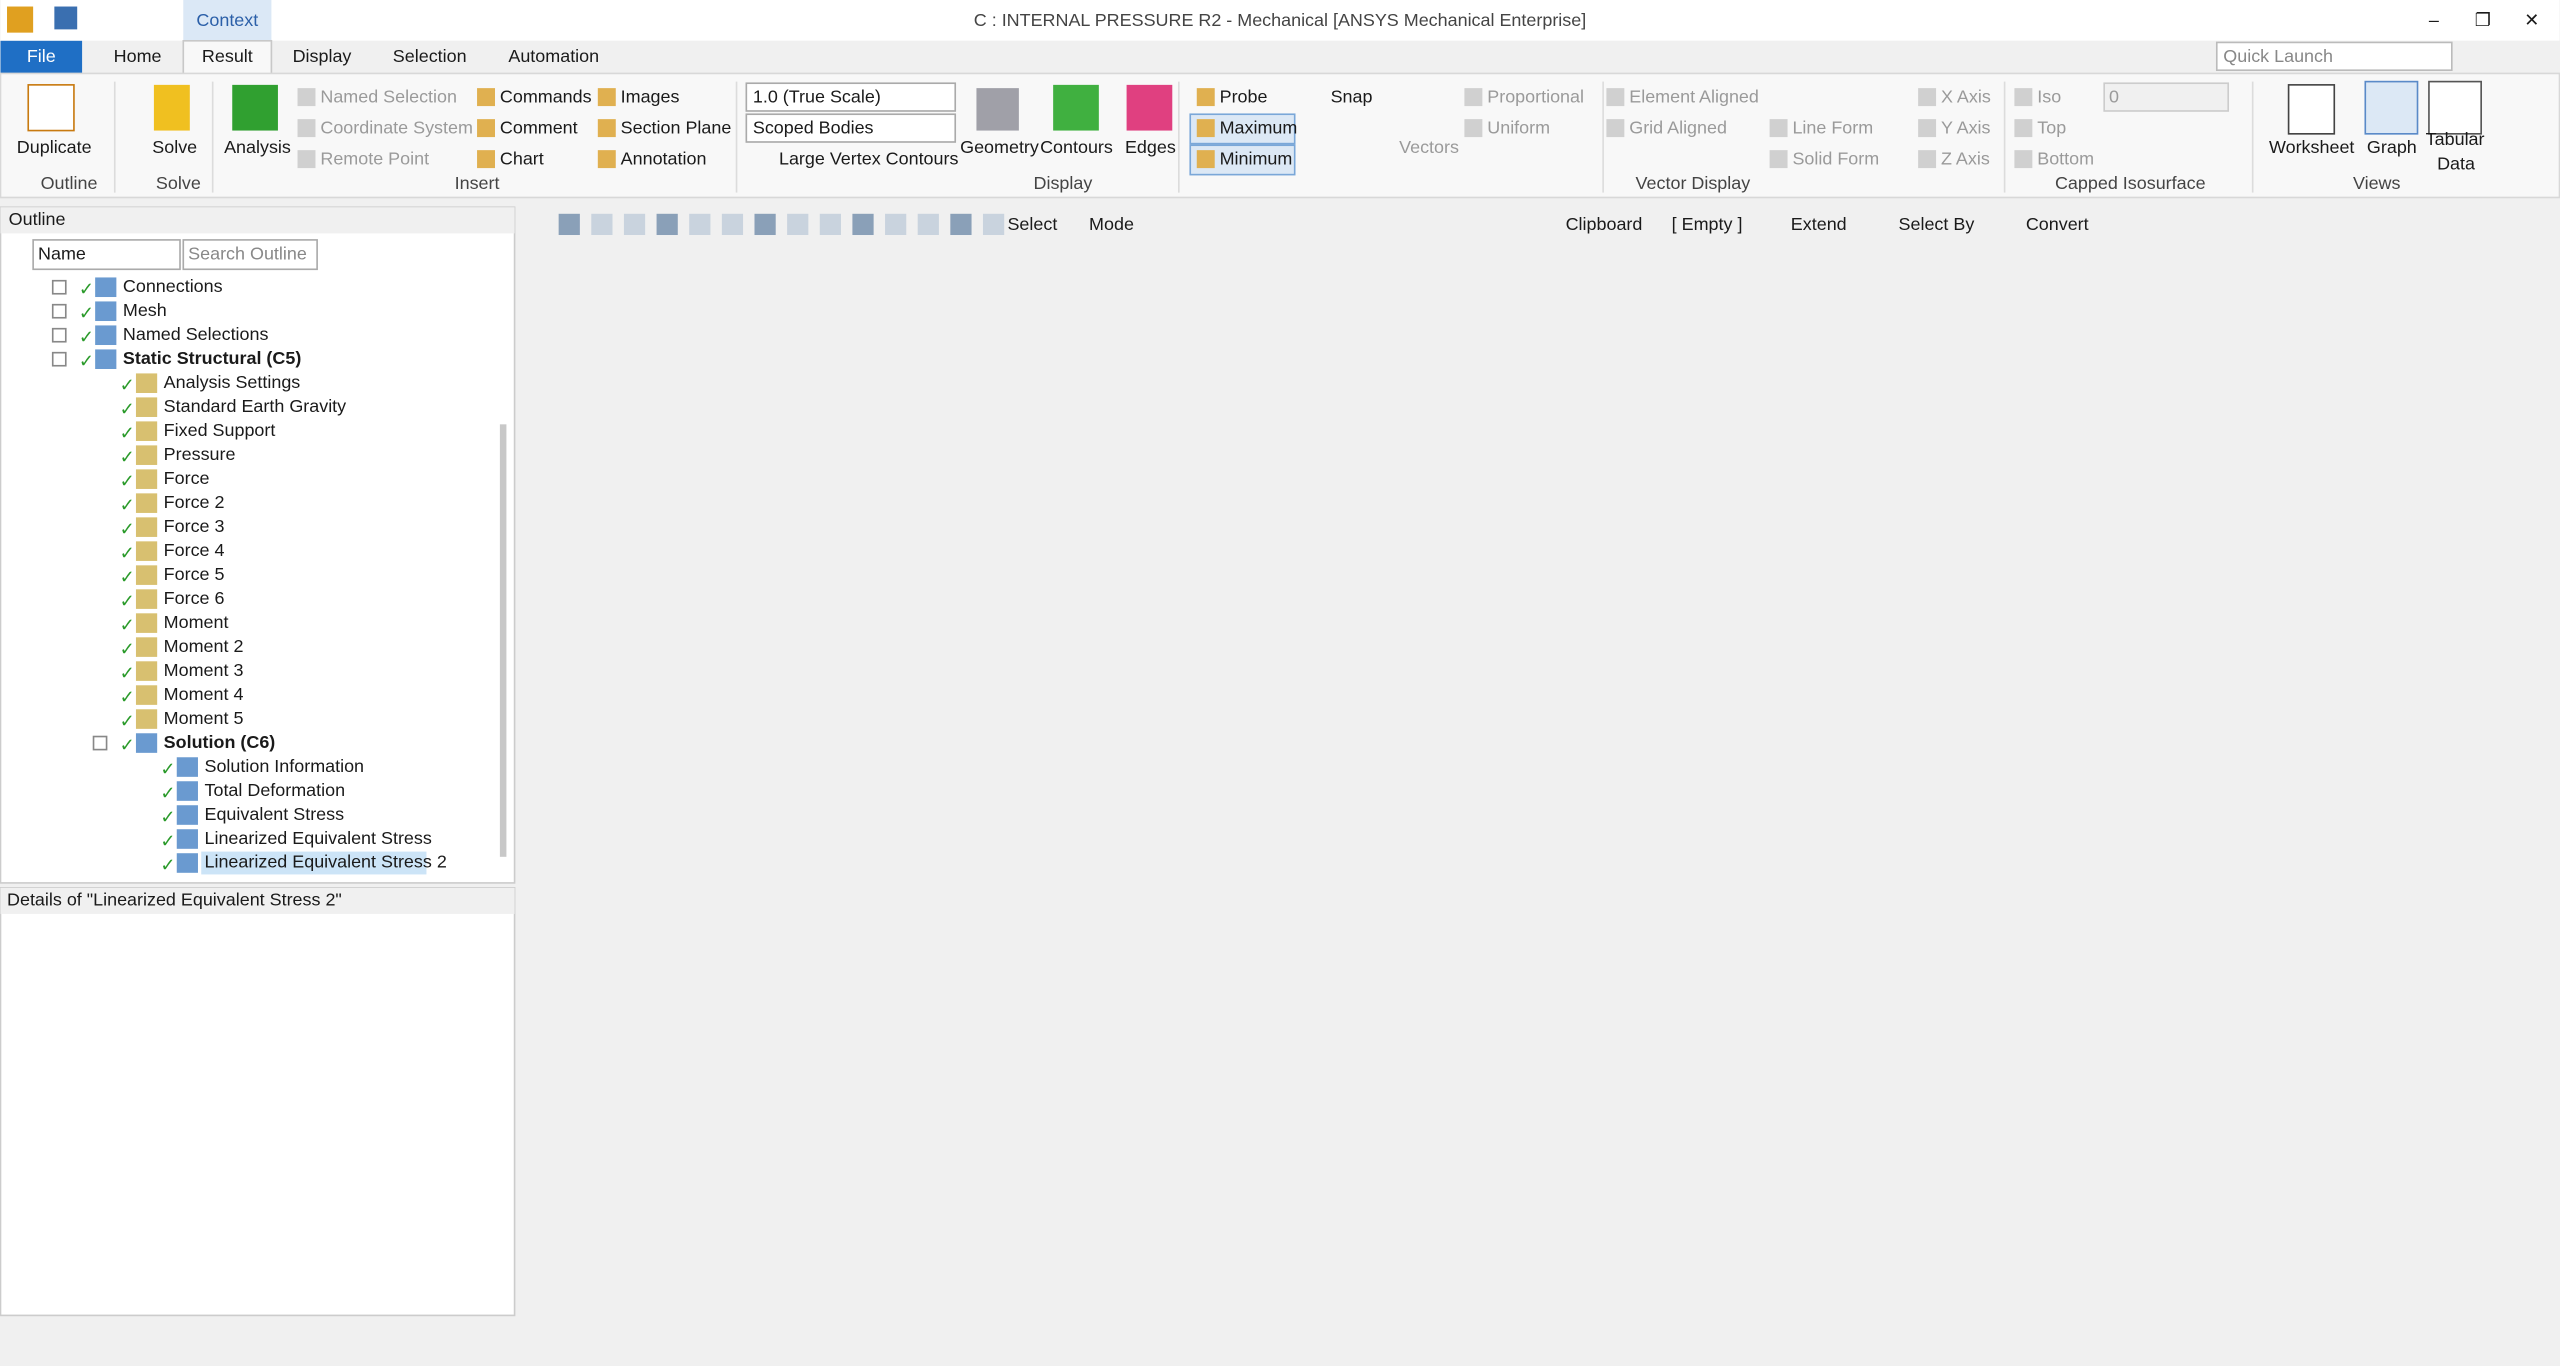 Image resolution: width=2560 pixels, height=1366 pixels. Describe the element at coordinates (1256, 159) in the screenshot. I see `ribbon-button: Minimum` at that location.